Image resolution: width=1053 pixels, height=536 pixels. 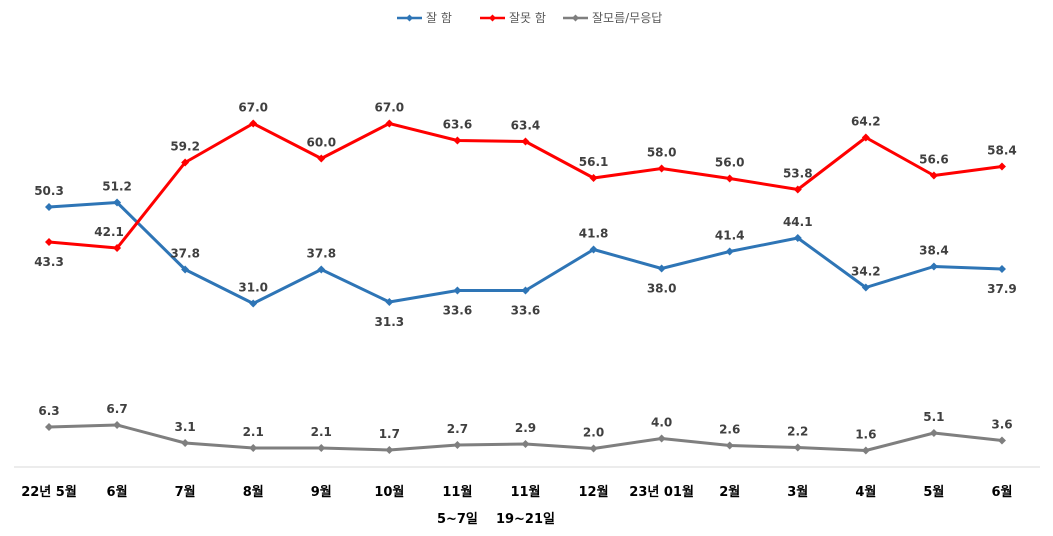 What do you see at coordinates (321, 432) in the screenshot?
I see `data-label-2-4: 2.1` at bounding box center [321, 432].